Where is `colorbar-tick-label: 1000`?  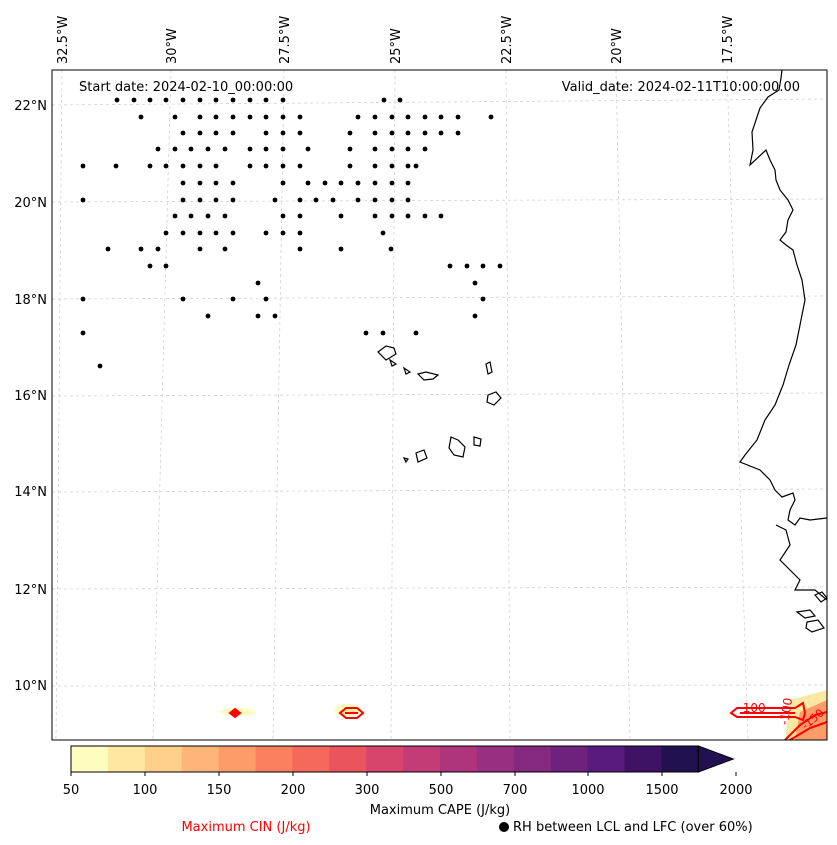
colorbar-tick-label: 1000 is located at coordinates (587, 790).